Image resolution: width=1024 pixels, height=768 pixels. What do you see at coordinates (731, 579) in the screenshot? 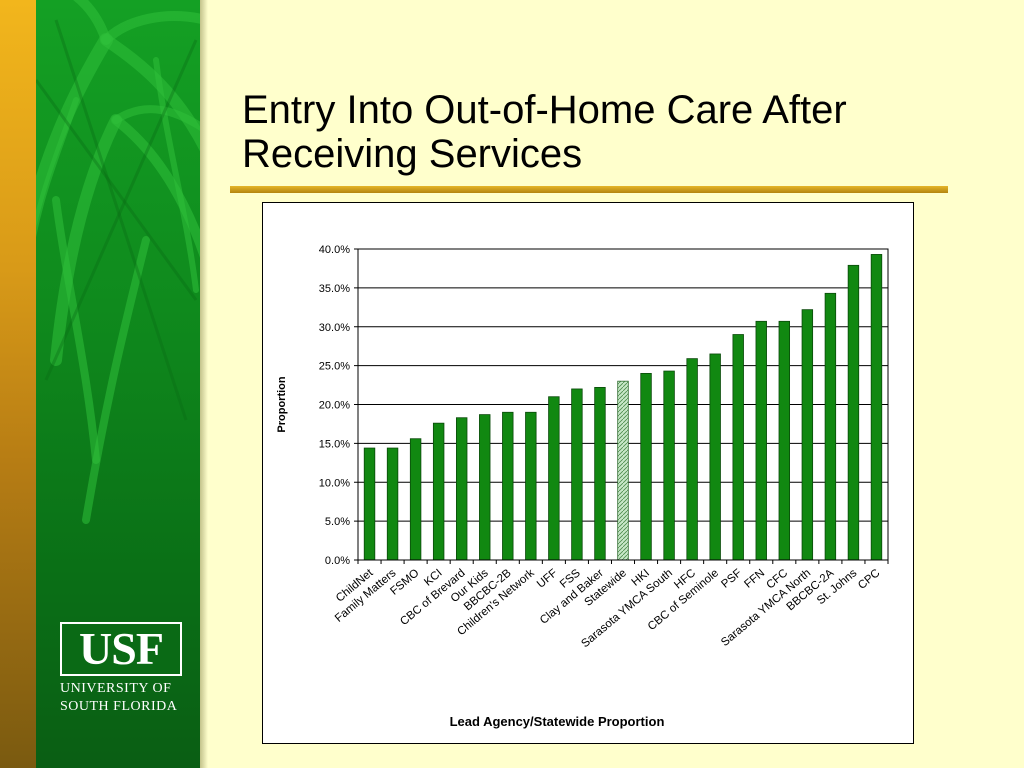
I see `x-tick-label: PSF` at bounding box center [731, 579].